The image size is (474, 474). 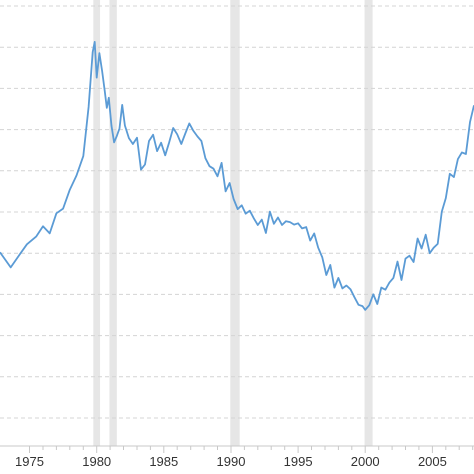 I want to click on x-tick-label-1980: 1980, so click(x=96, y=461).